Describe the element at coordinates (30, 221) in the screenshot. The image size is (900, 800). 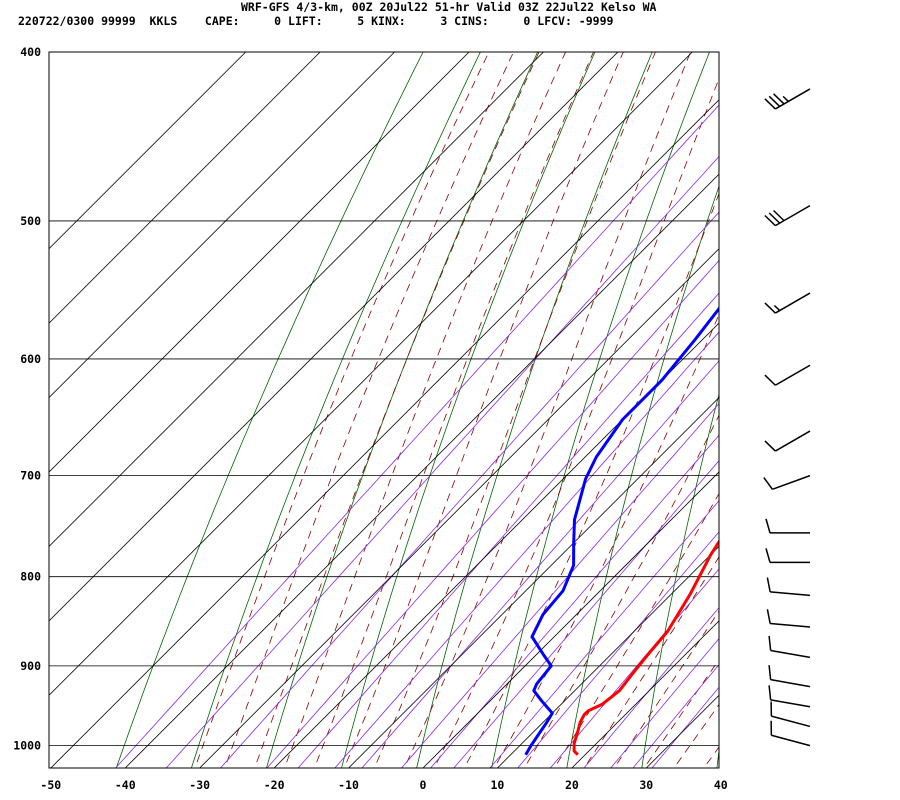
I see `y-tick-label: 500` at that location.